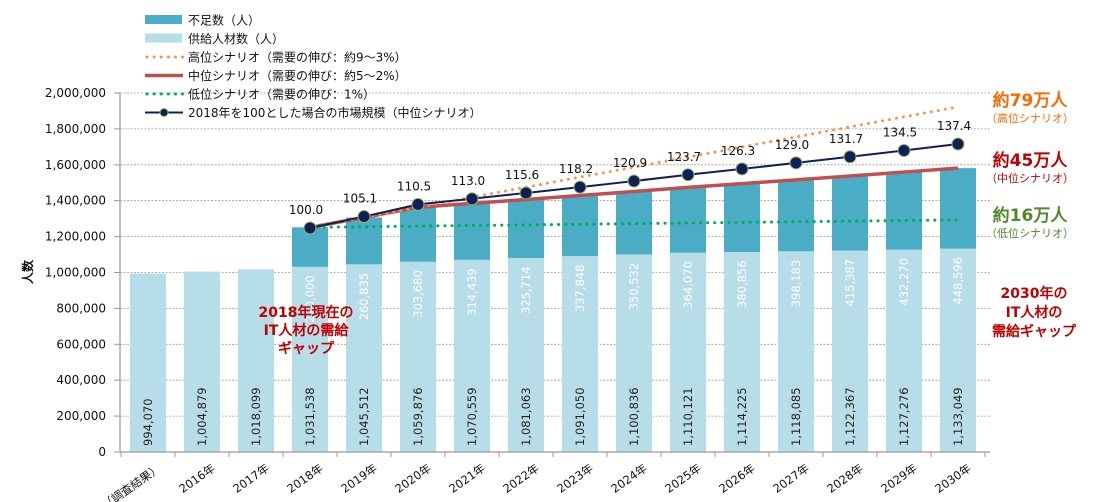 The height and width of the screenshot is (502, 1094). What do you see at coordinates (526, 290) in the screenshot?
I see `bar-shortage-label: 325,714` at bounding box center [526, 290].